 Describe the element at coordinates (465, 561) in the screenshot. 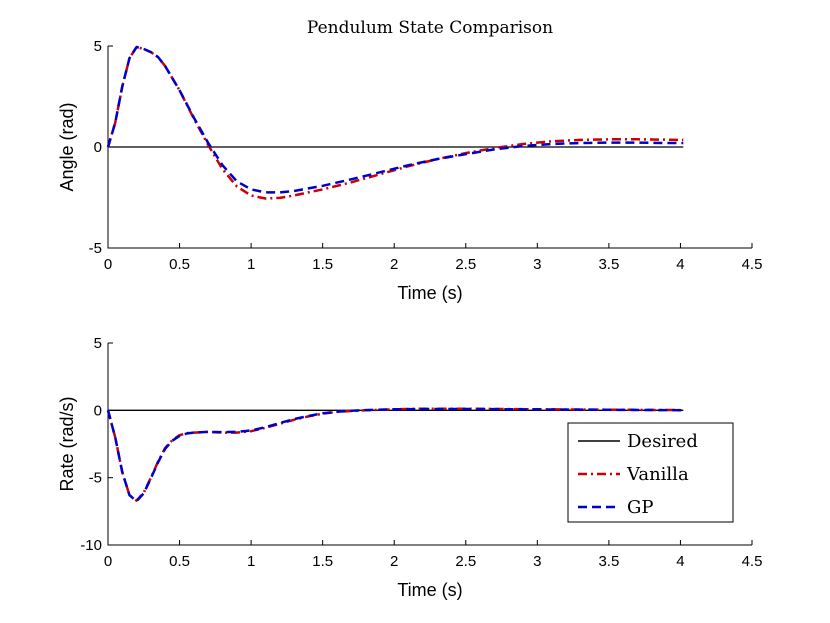

I see `rate-xtick-label-2-5: 2.5` at that location.